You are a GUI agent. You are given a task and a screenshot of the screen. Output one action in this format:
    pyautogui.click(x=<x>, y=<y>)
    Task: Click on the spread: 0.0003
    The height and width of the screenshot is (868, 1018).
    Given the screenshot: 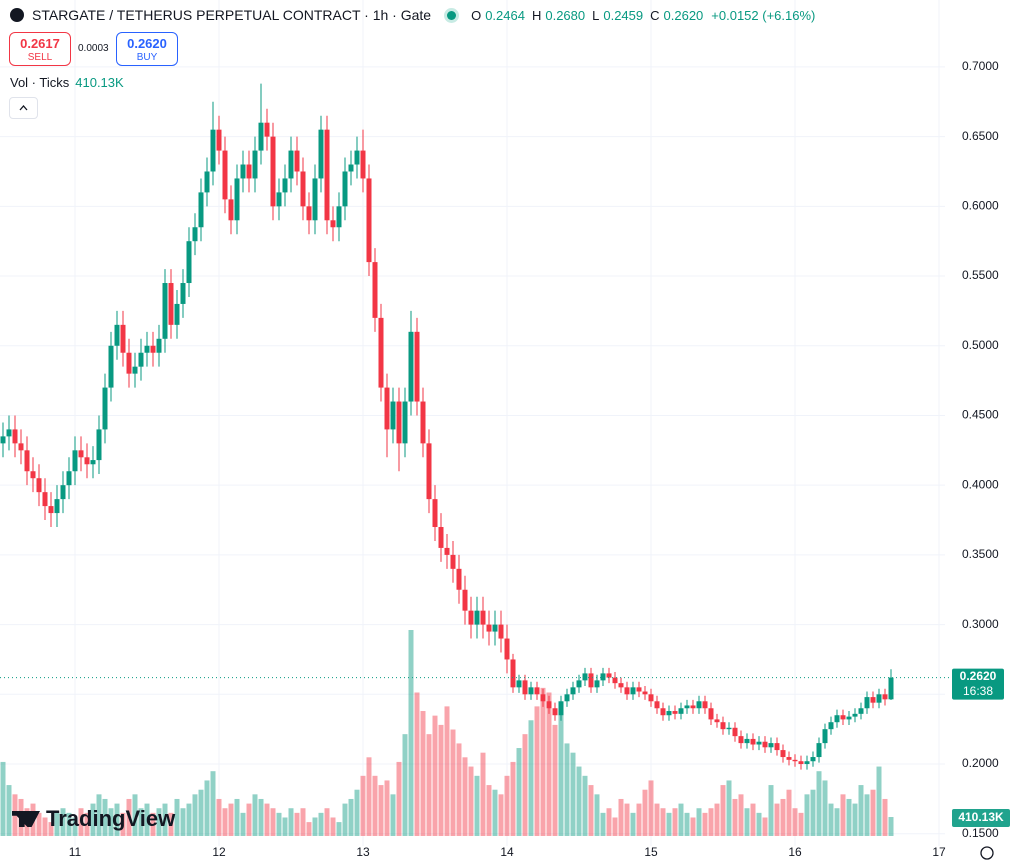 What is the action you would take?
    pyautogui.click(x=93, y=48)
    